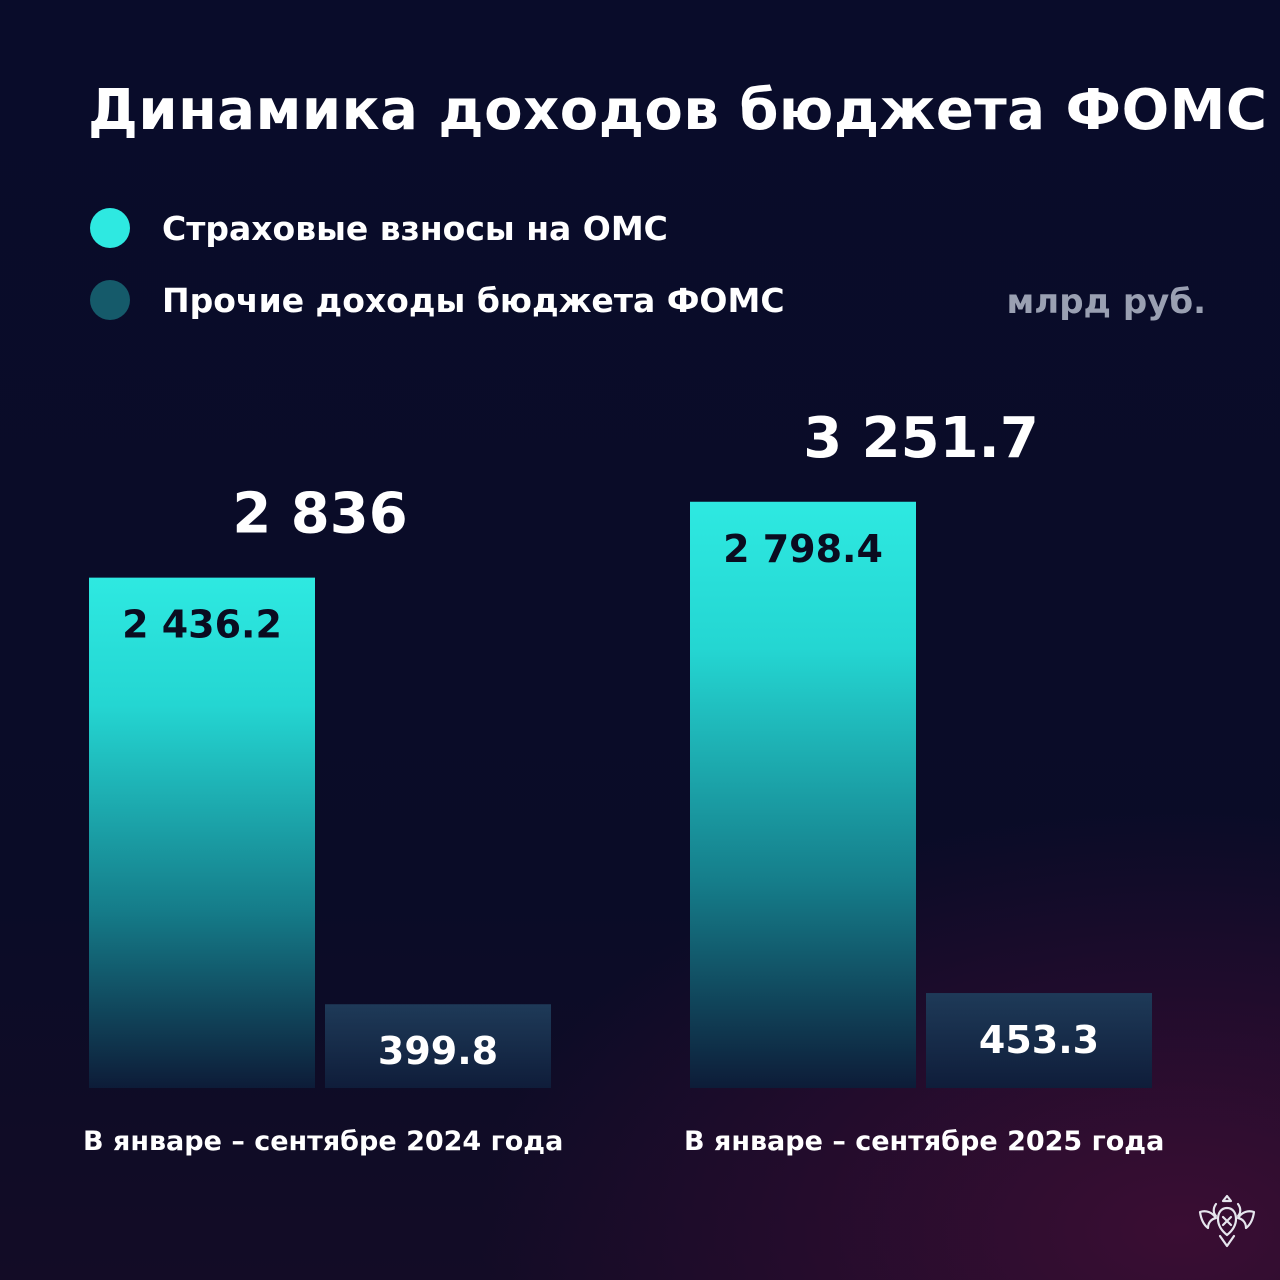 This screenshot has width=1280, height=1280. What do you see at coordinates (438, 1051) in the screenshot?
I see `bar-value-label: 399.8` at bounding box center [438, 1051].